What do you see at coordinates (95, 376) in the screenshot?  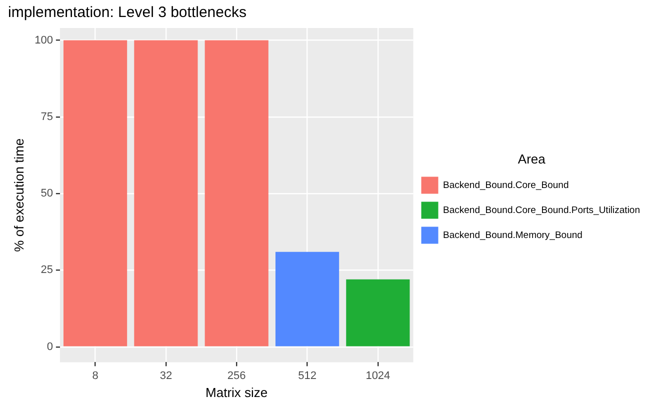 I see `x-tick-label: 8` at bounding box center [95, 376].